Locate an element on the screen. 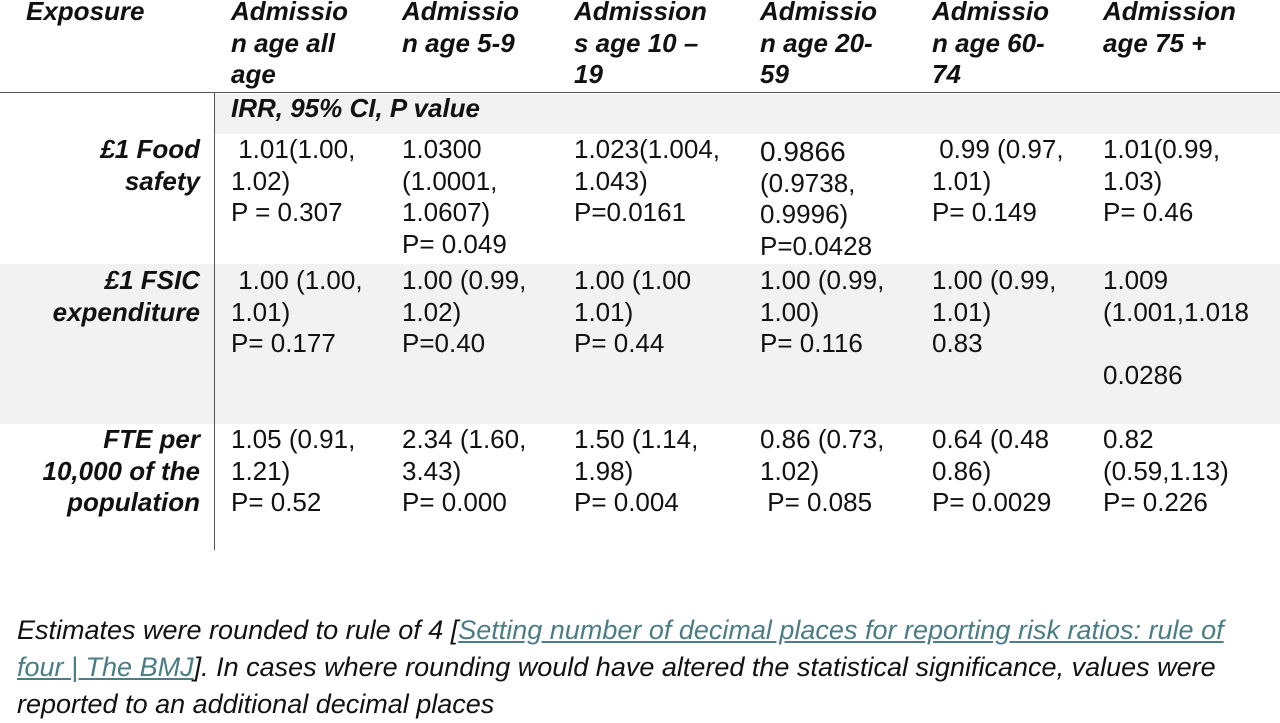 The width and height of the screenshot is (1280, 723). table-cell: 1.00 (1.00 1.01) P= 0.44 is located at coordinates (633, 311).